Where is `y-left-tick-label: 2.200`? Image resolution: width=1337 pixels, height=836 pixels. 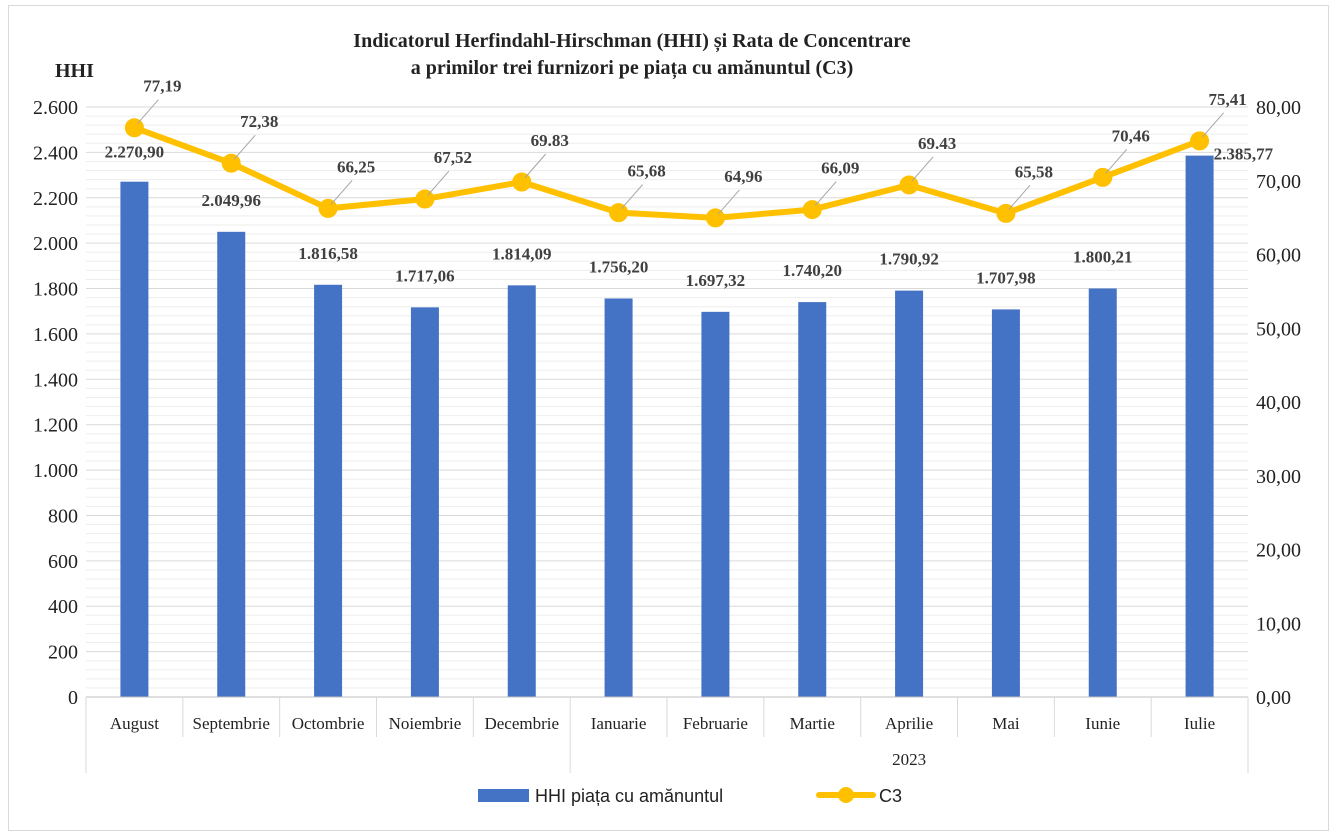
y-left-tick-label: 2.200 is located at coordinates (55, 199).